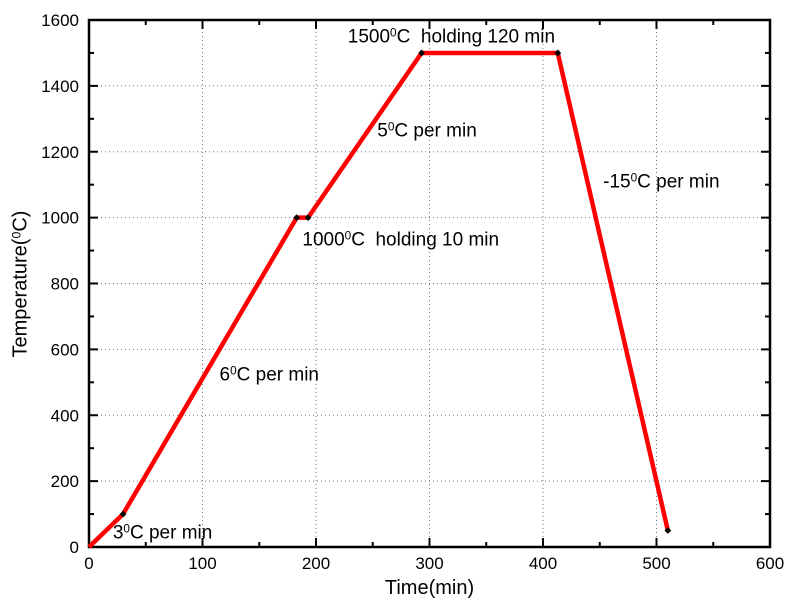 The image size is (809, 608). Describe the element at coordinates (429, 588) in the screenshot. I see `x-axis-title: Time(min)` at that location.